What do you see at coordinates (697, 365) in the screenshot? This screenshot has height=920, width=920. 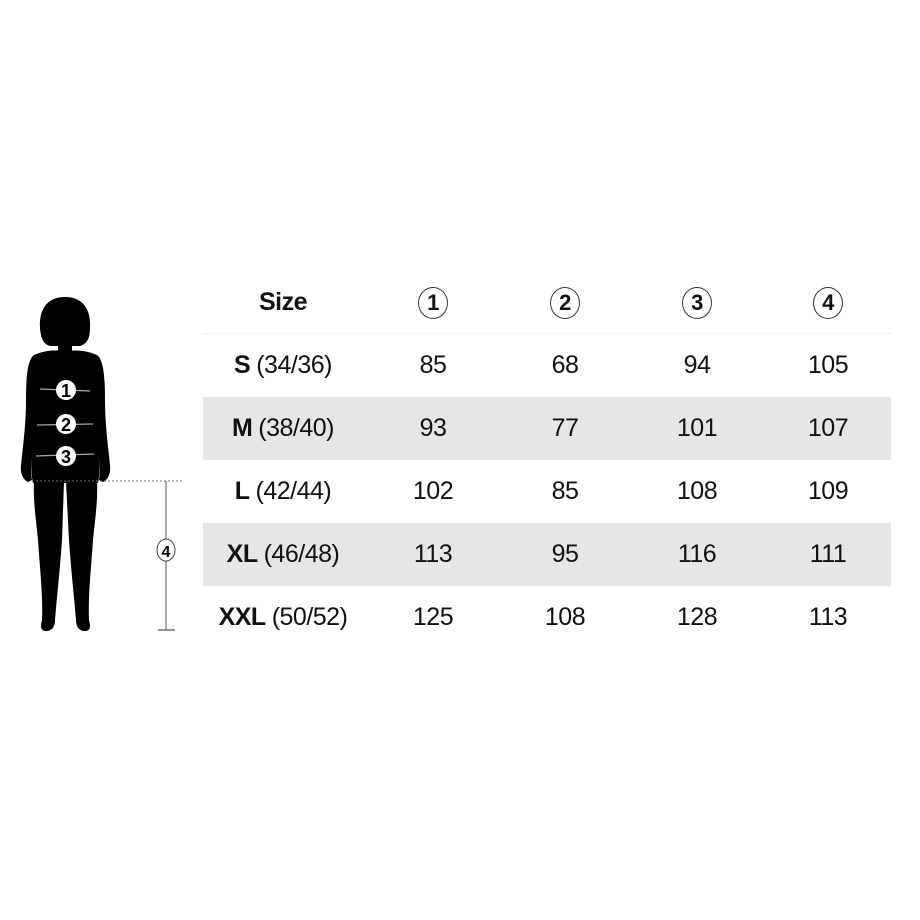 I see `measure-3-value: 94` at bounding box center [697, 365].